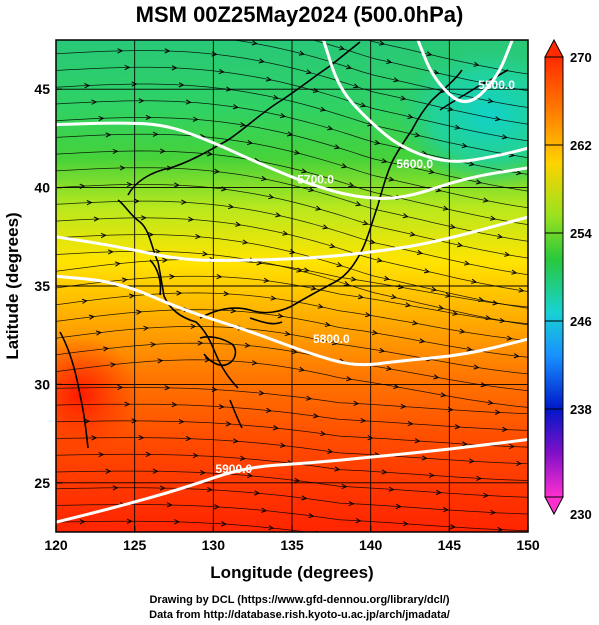  Describe the element at coordinates (528, 545) in the screenshot. I see `x-tick-label: 150` at that location.